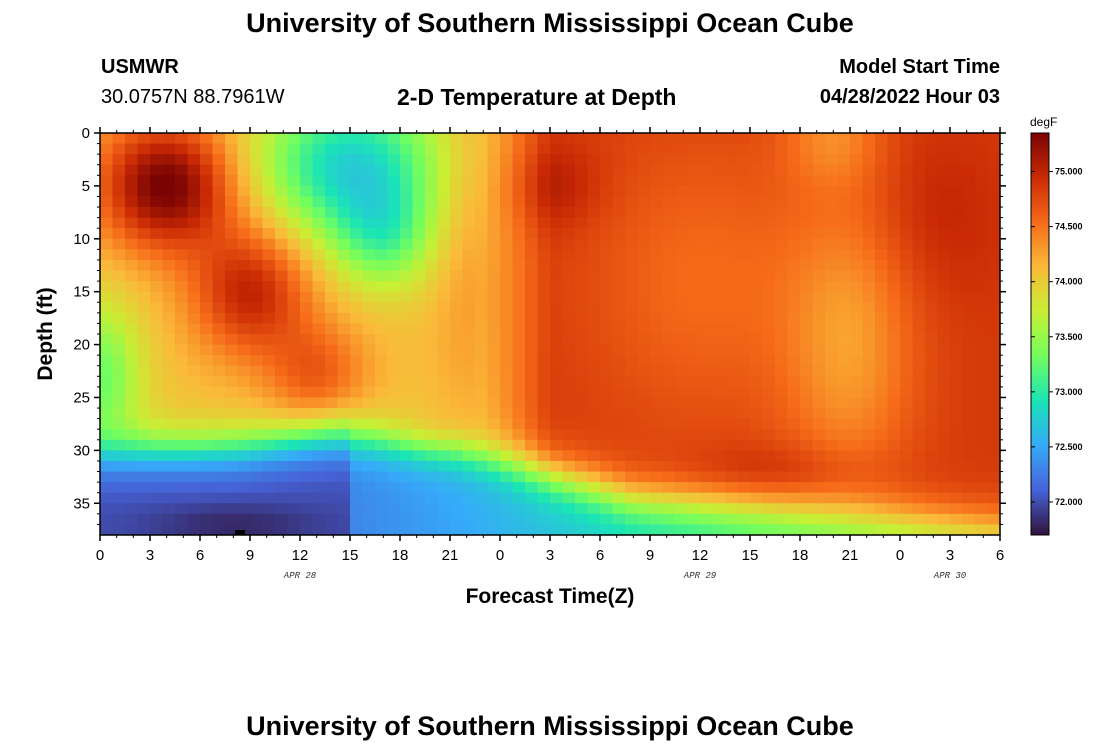  Describe the element at coordinates (81, 397) in the screenshot. I see `y-tick-label: 25` at that location.